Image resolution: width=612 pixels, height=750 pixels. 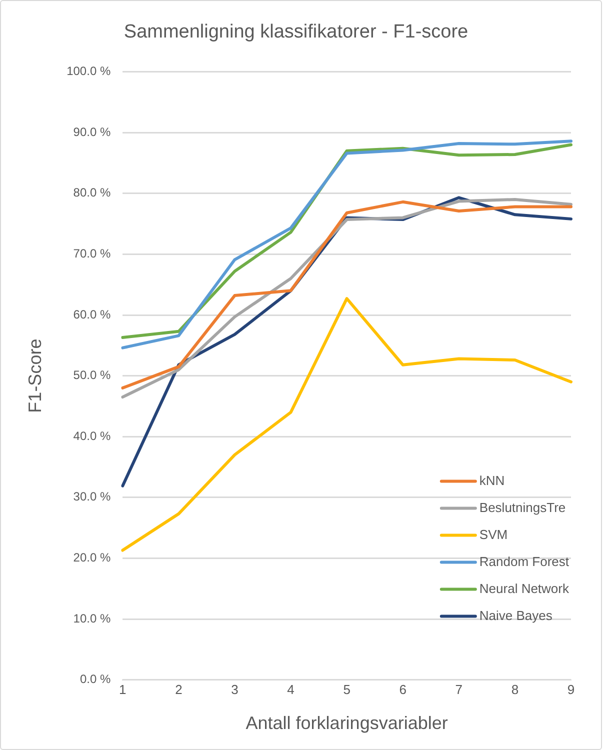 I want to click on y-tick-label: 100.0 %, so click(x=88, y=71).